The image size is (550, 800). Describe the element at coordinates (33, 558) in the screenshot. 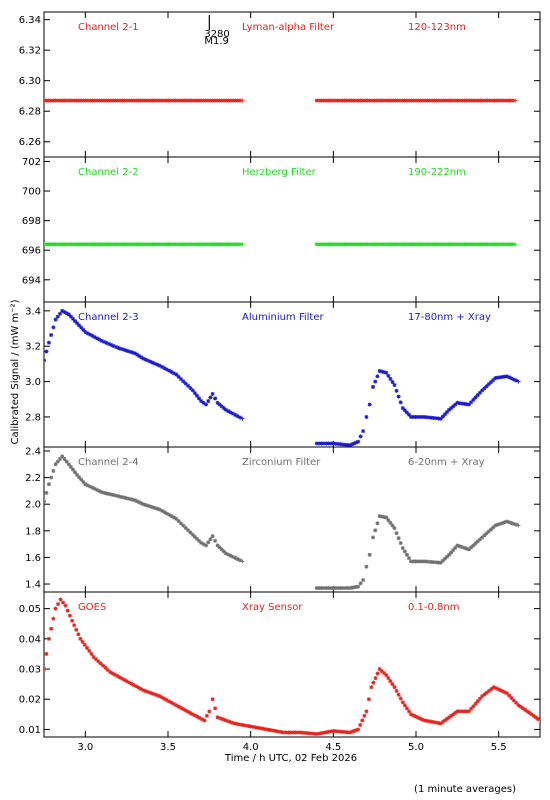

I see `y-tick-label: 1.6` at that location.